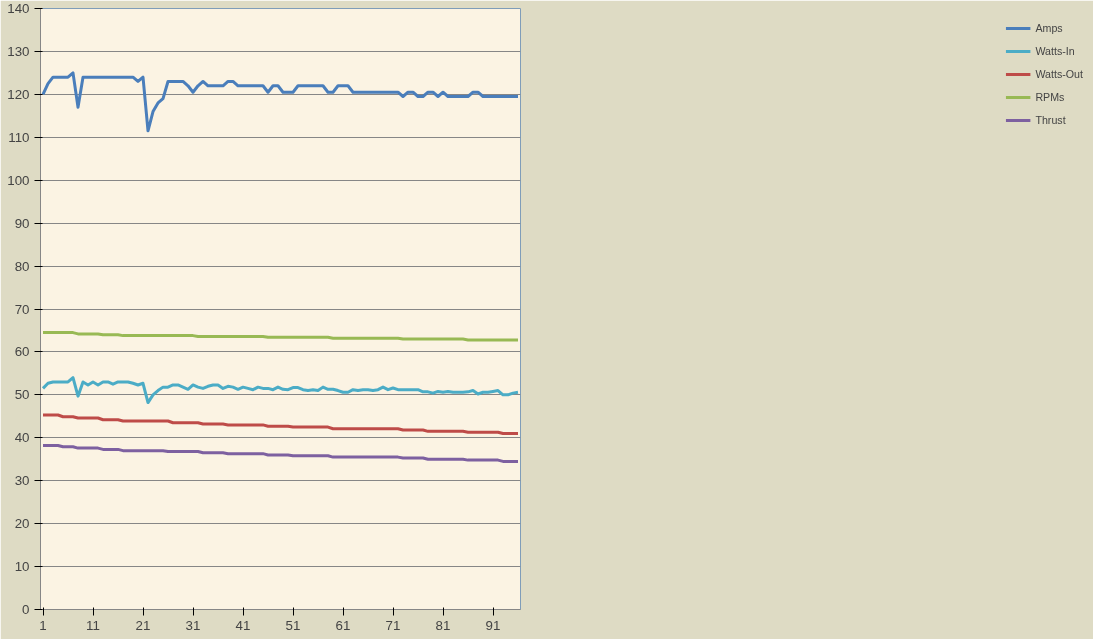  I want to click on y-tick-label: 10, so click(22, 567).